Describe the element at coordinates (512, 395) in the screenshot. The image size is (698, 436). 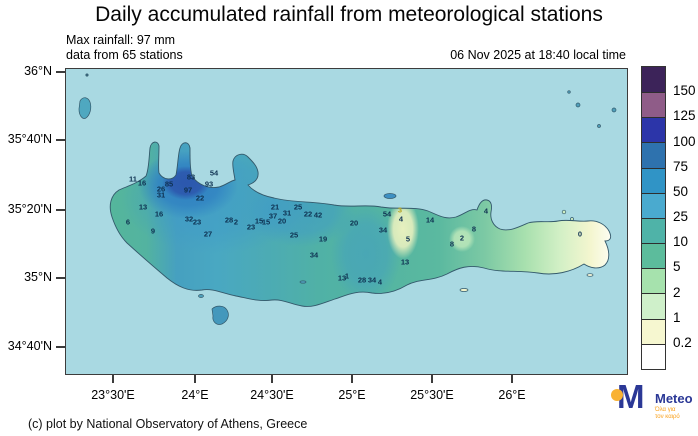
I see `x-tick-label: 26°E` at that location.